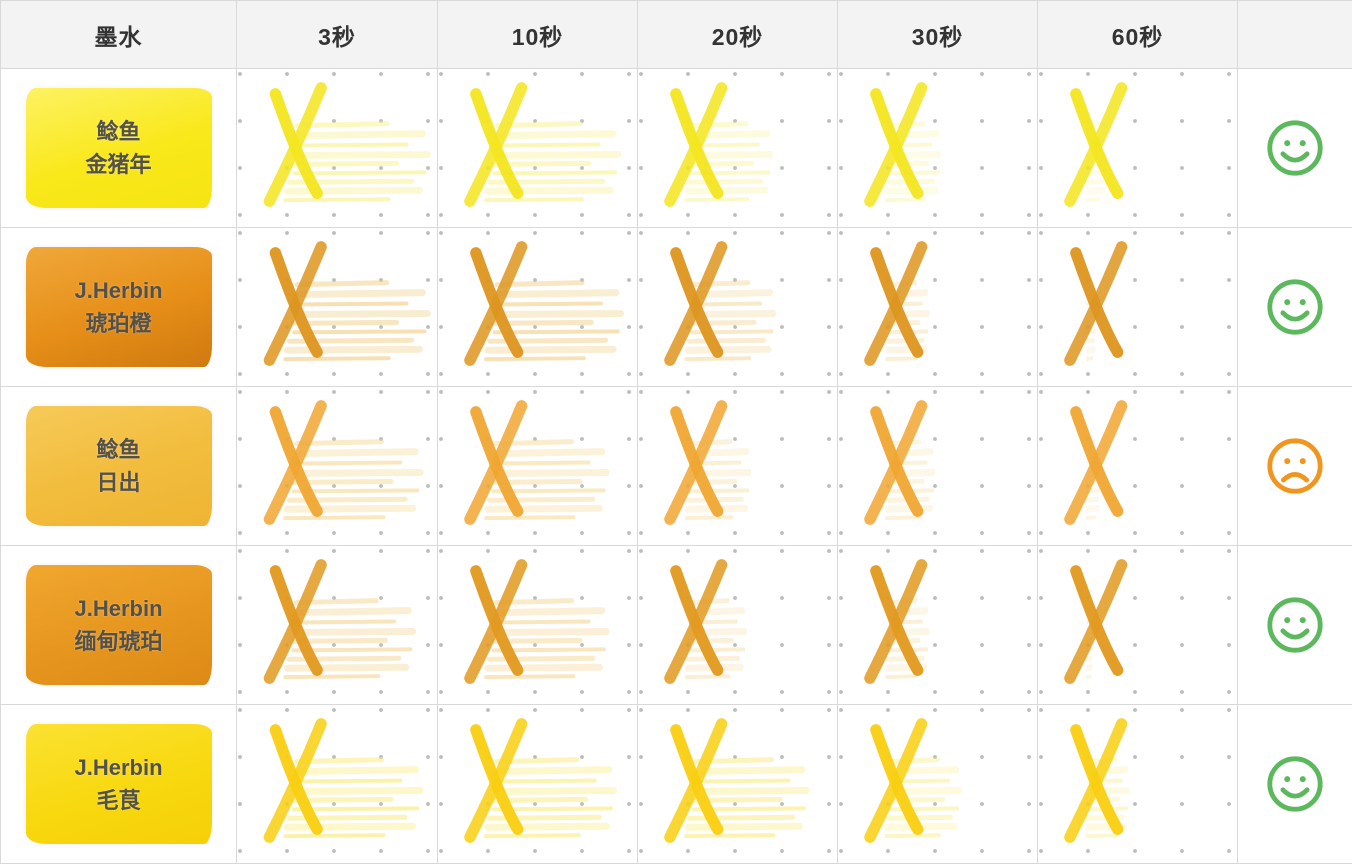  I want to click on ink-name-cell: 鲶鱼 金猪年, so click(118, 148).